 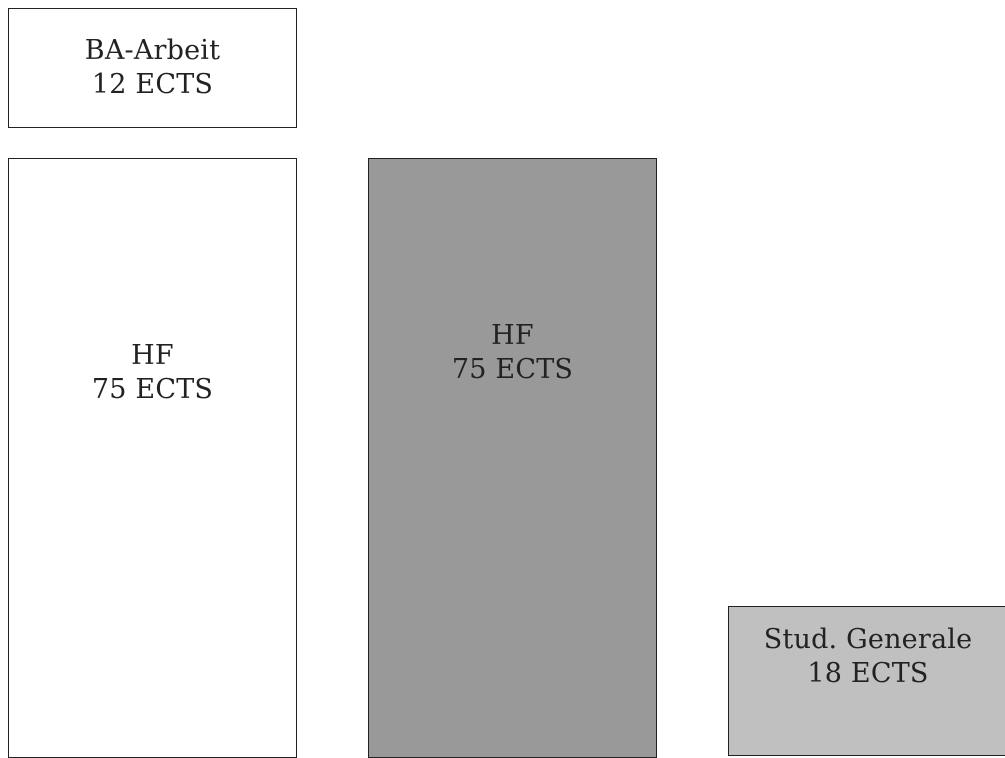 What do you see at coordinates (152, 84) in the screenshot?
I see `ba-arbeit-credits: 12 ECTS` at bounding box center [152, 84].